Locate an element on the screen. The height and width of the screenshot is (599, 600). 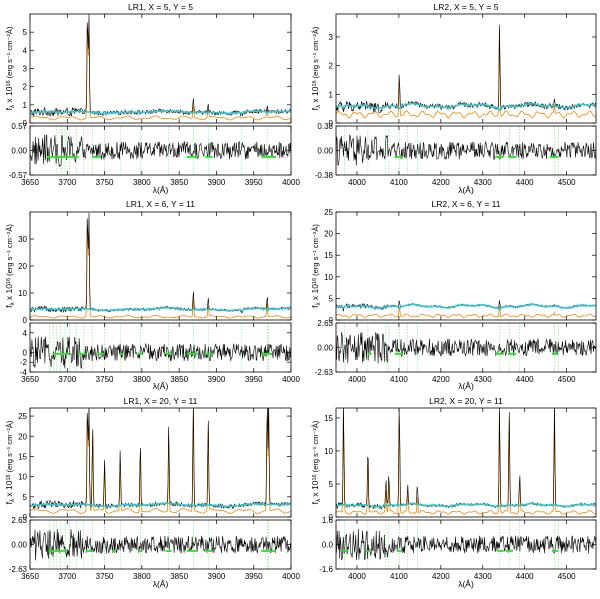
resid-y-tick-label: -1.6 is located at coordinates (326, 569).